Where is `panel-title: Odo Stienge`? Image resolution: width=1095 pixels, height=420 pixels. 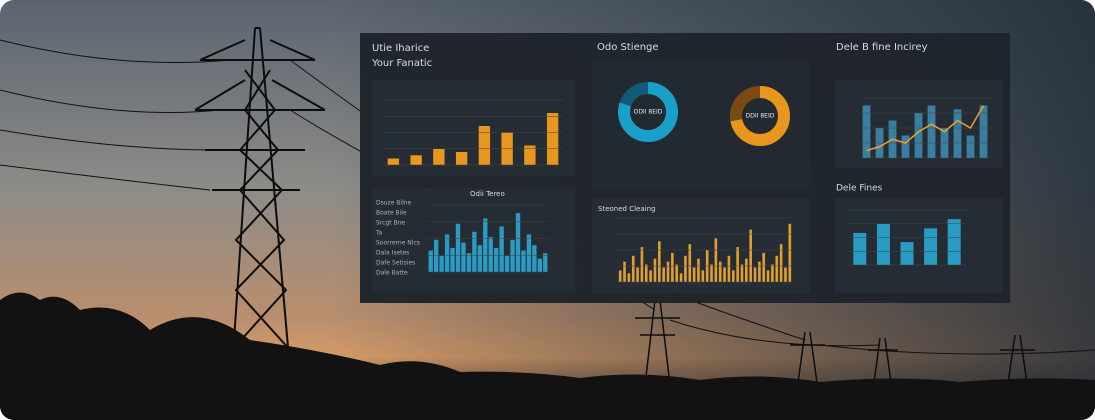
panel-title: Odo Stienge is located at coordinates (628, 47).